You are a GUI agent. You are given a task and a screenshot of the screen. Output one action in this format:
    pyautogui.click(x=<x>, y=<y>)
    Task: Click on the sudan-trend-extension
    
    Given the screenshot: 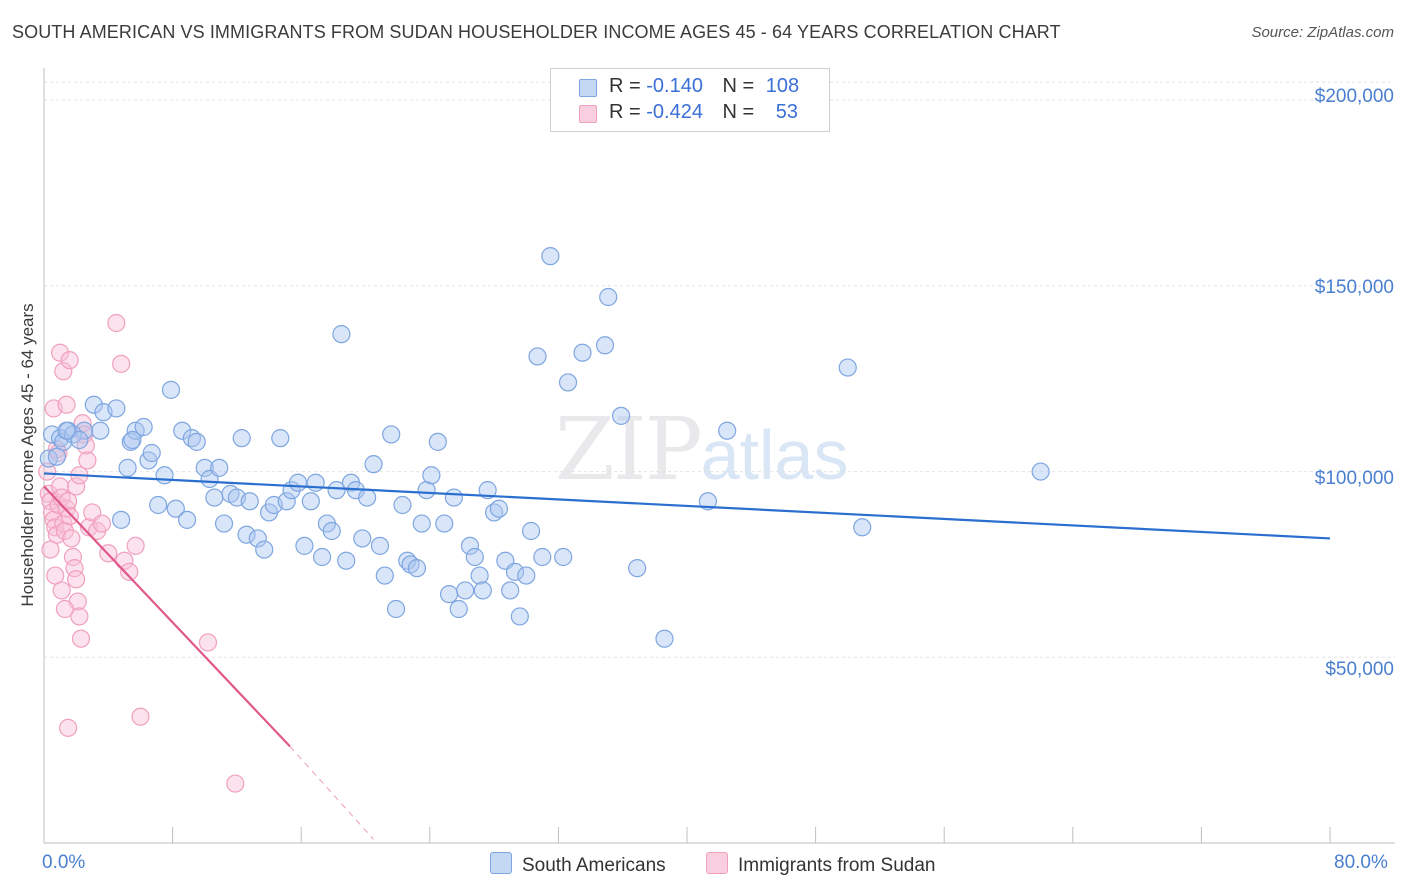 What is the action you would take?
    pyautogui.click(x=331, y=793)
    